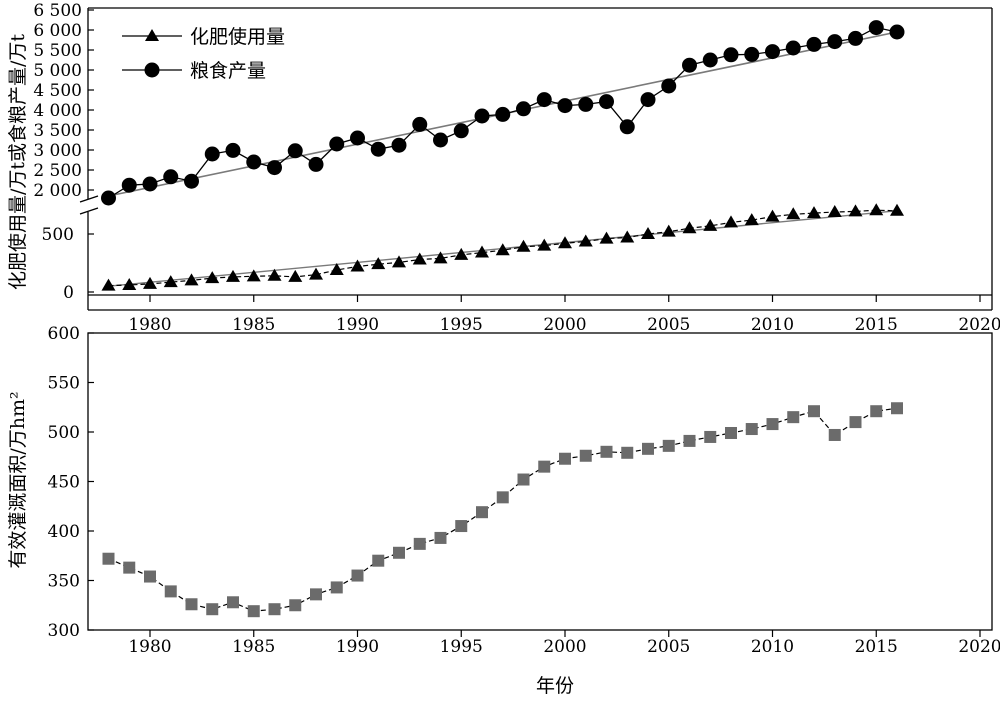  What do you see at coordinates (68, 293) in the screenshot?
I see `top-y-tick-label: 0` at bounding box center [68, 293].